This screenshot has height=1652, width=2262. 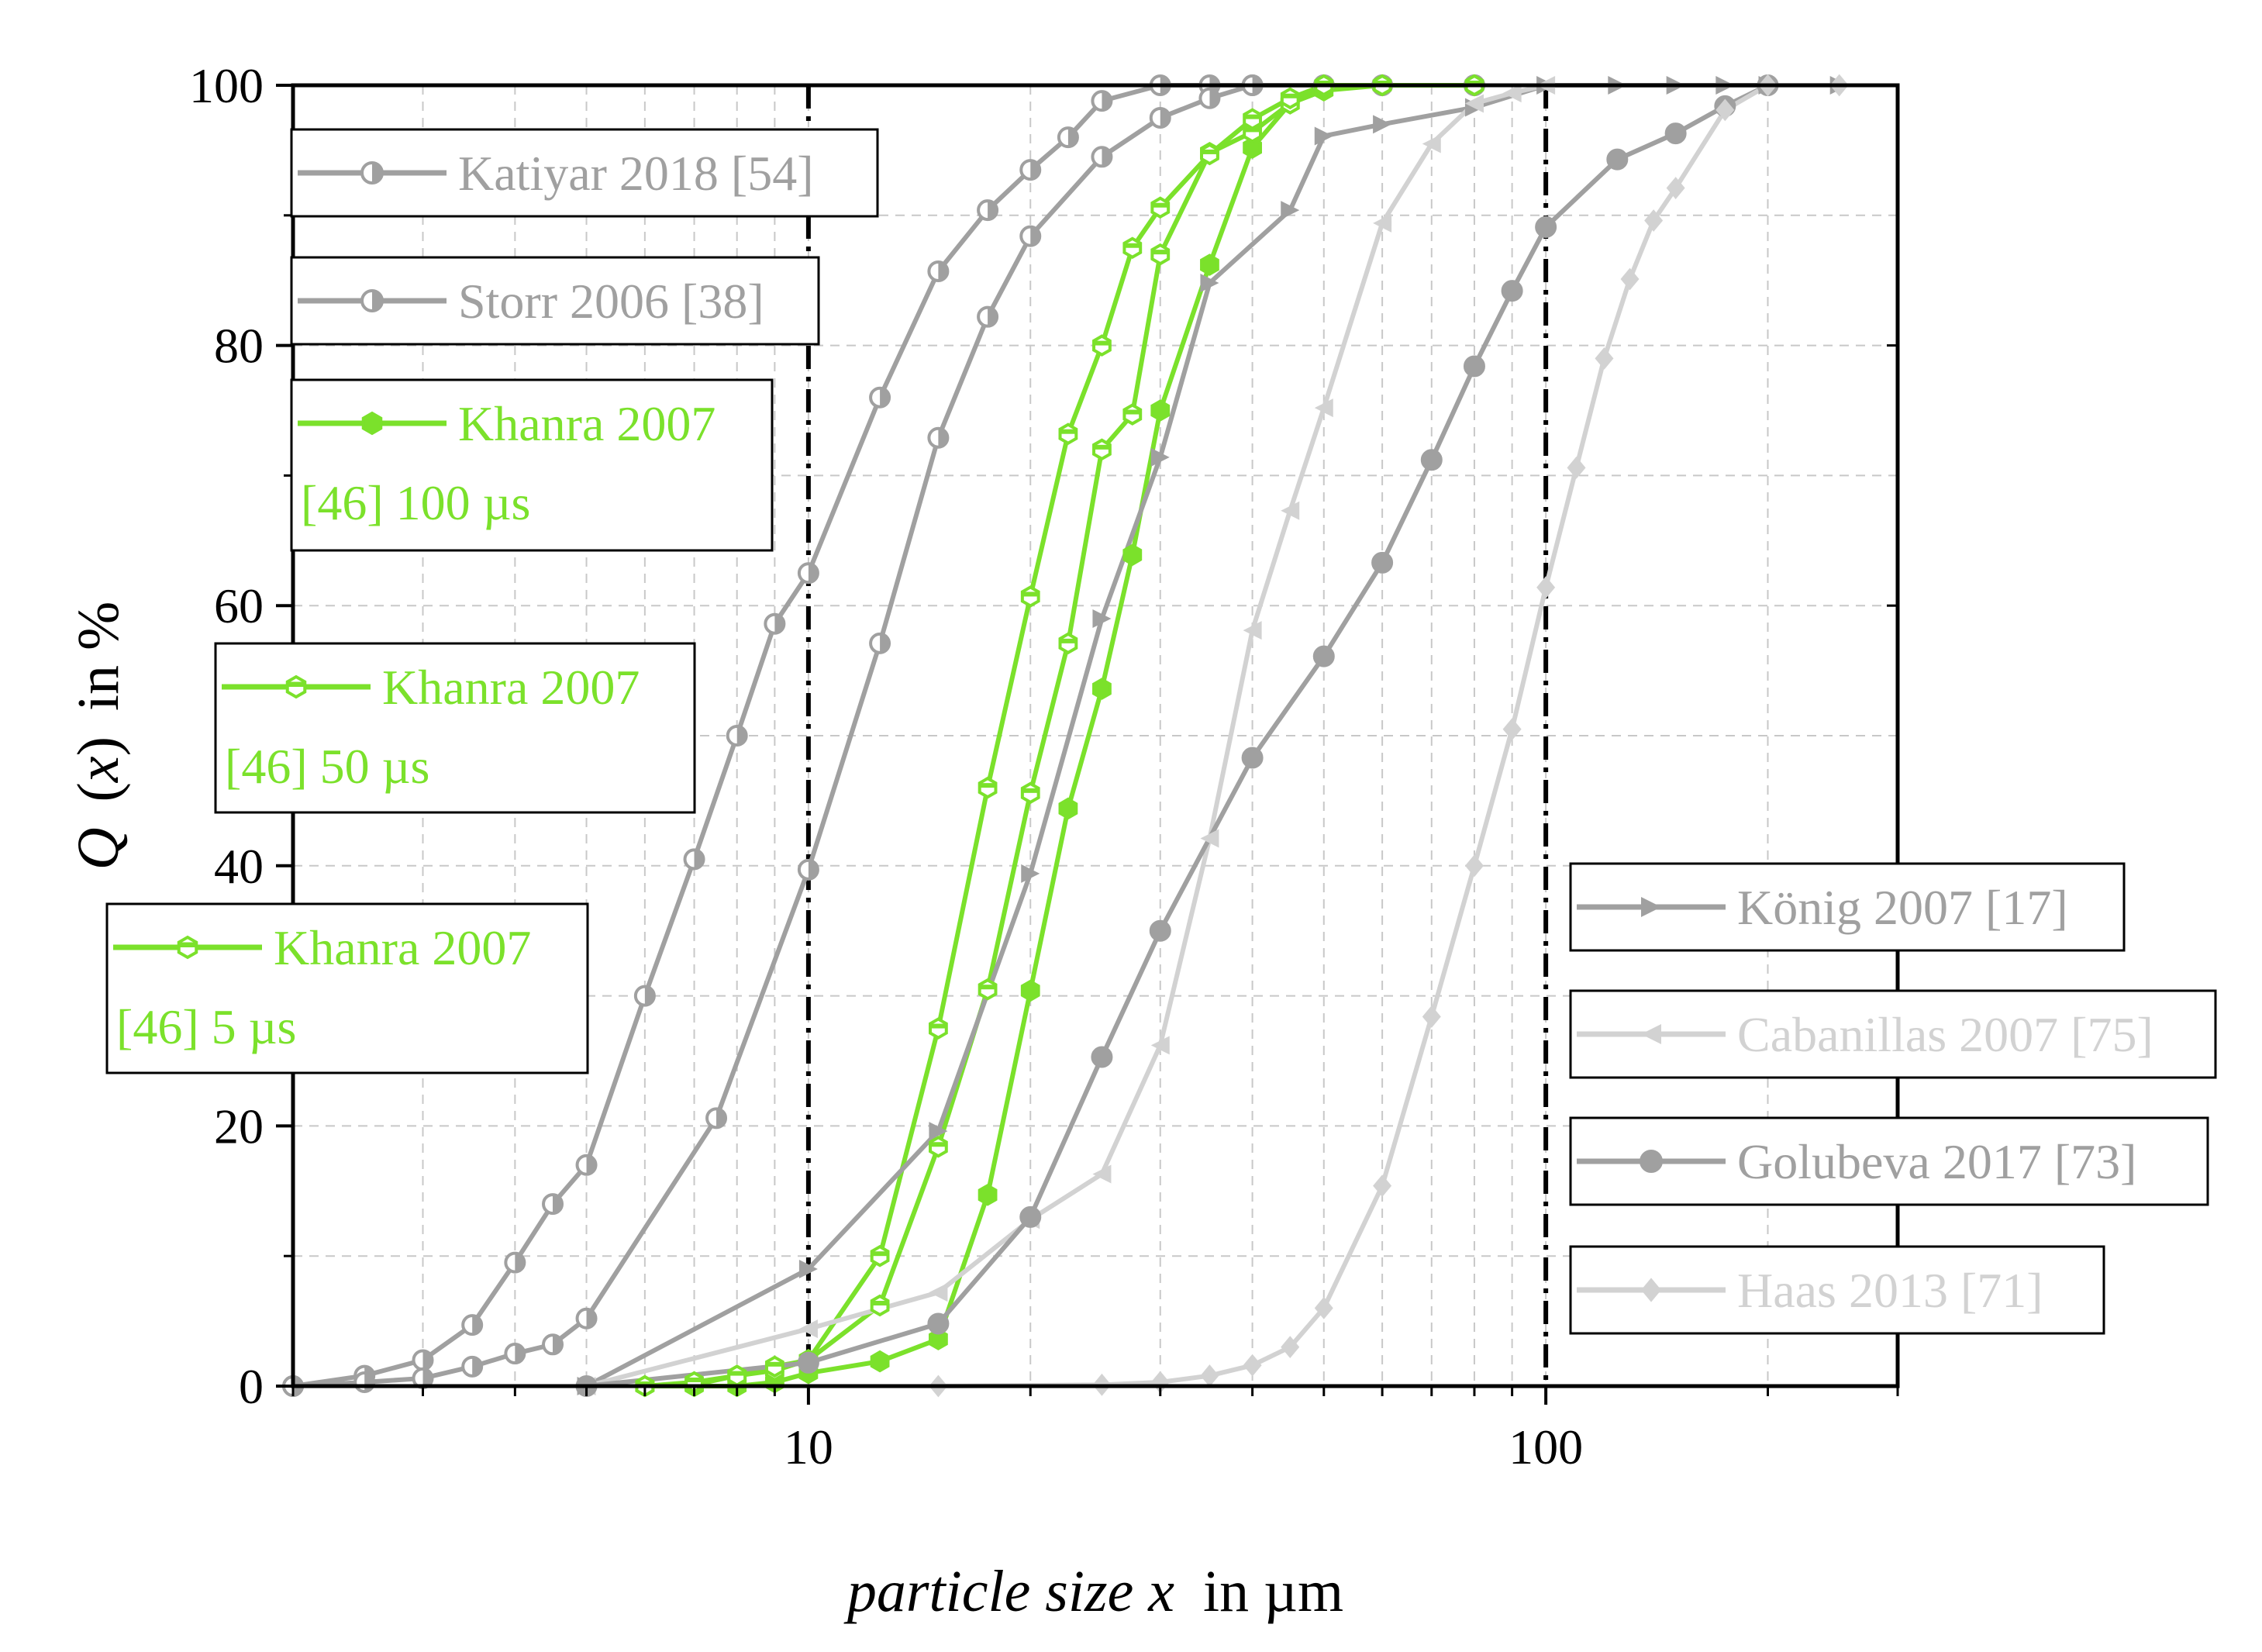 I want to click on x-tick-label: 10, so click(x=808, y=1446).